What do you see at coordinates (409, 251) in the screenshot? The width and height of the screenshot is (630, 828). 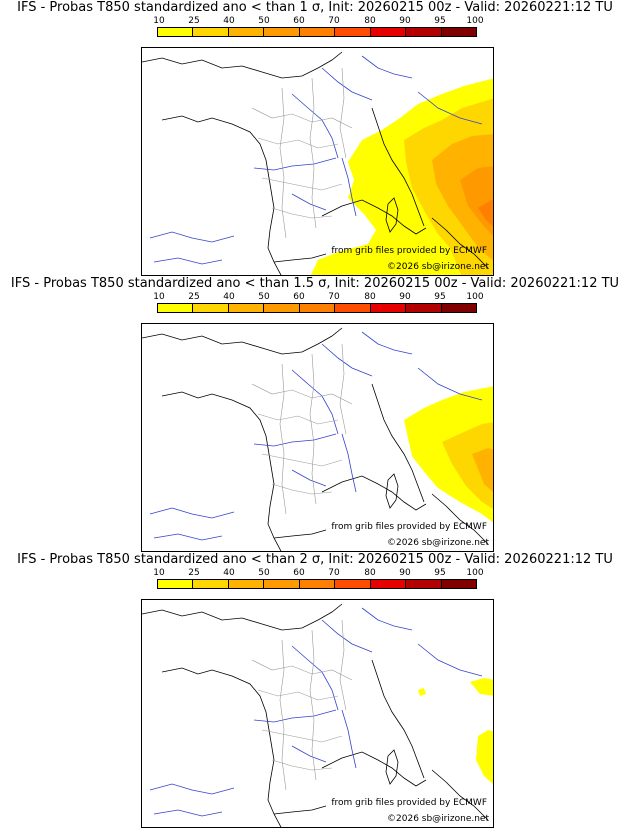 I see `data-source-credit: from grib files provided by ECMWF` at bounding box center [409, 251].